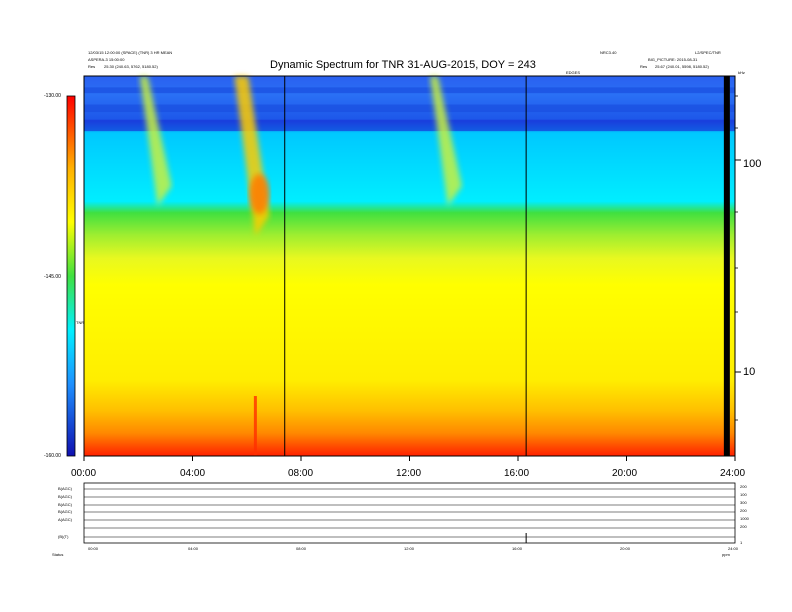  What do you see at coordinates (644, 66) in the screenshot?
I see `header-right-line3-label: Res` at bounding box center [644, 66].